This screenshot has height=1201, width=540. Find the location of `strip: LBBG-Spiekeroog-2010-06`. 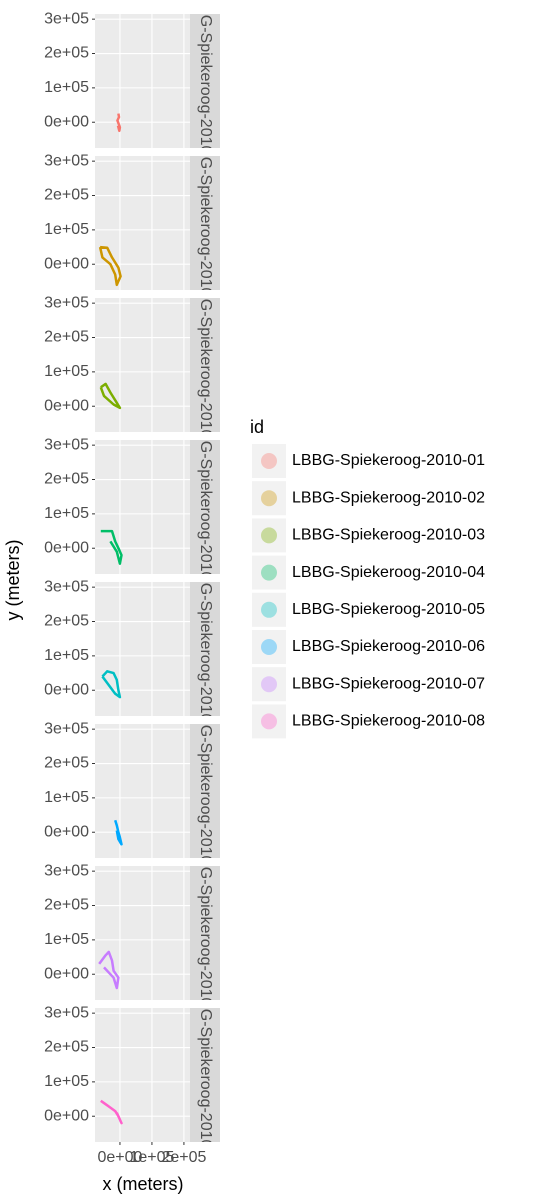

strip: LBBG-Spiekeroog-2010-06 is located at coordinates (205, 790).